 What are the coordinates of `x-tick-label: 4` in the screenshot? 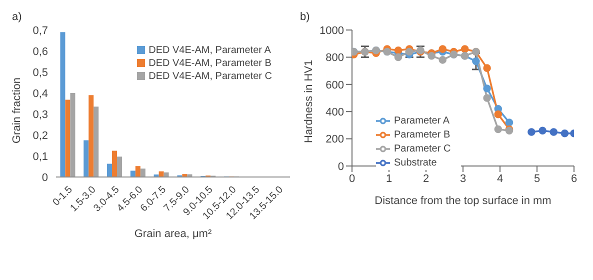 It's located at (500, 178).